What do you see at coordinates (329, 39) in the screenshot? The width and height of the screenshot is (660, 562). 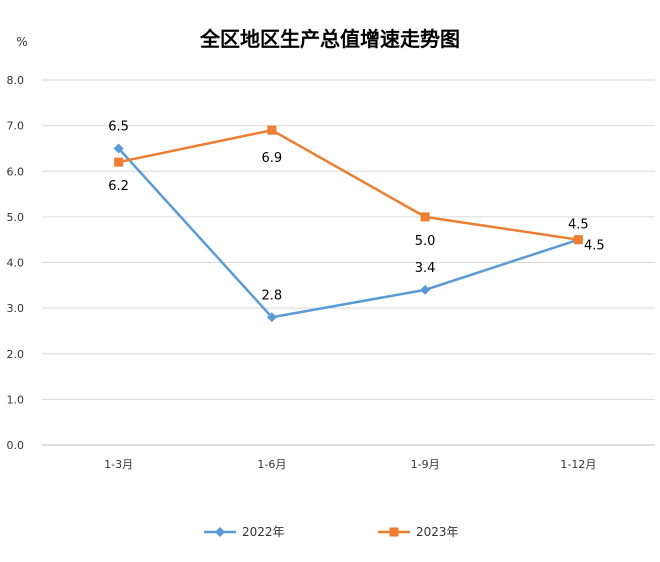 I see `chart-title: 全区地区生产总值增速走势图` at bounding box center [329, 39].